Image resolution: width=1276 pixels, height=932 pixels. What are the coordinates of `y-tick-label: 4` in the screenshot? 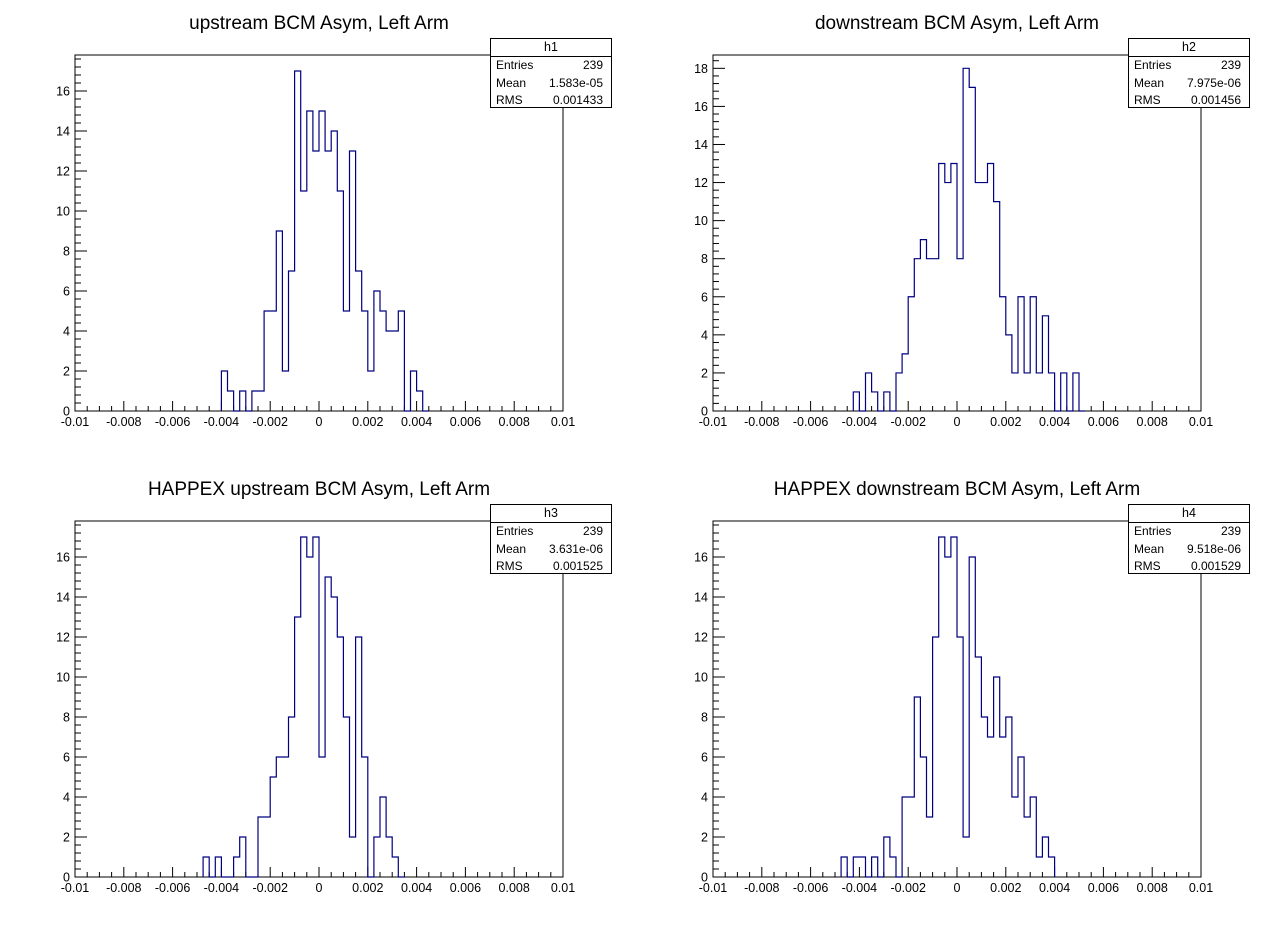 It's located at (66, 332).